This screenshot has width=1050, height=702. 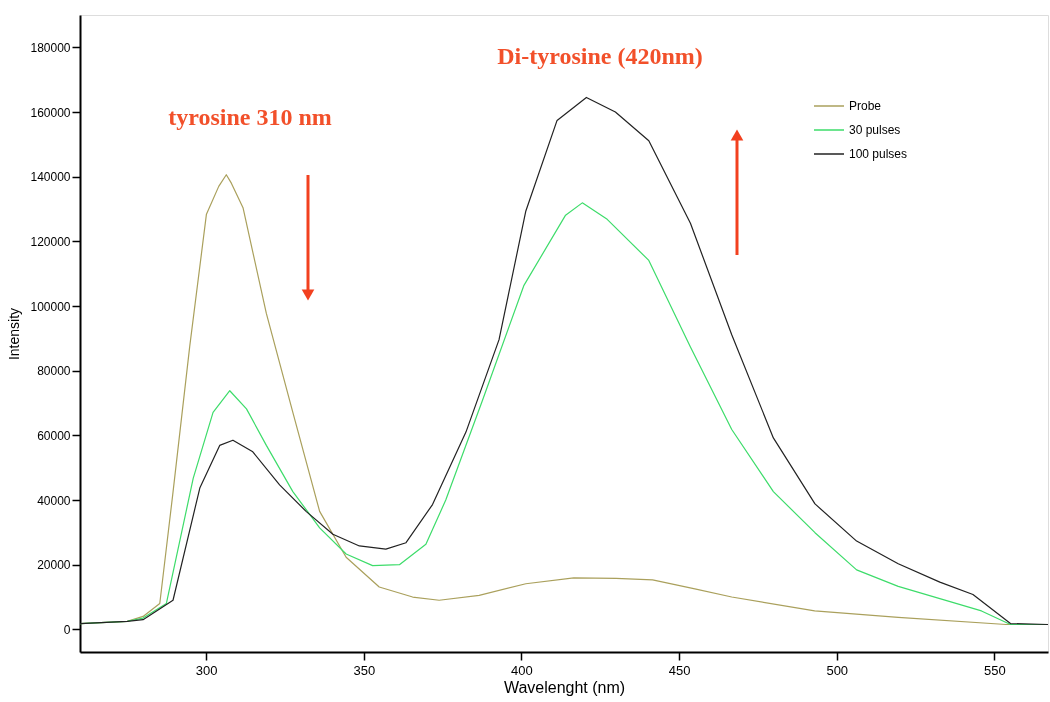 What do you see at coordinates (50, 306) in the screenshot?
I see `y-tick-label: 100000` at bounding box center [50, 306].